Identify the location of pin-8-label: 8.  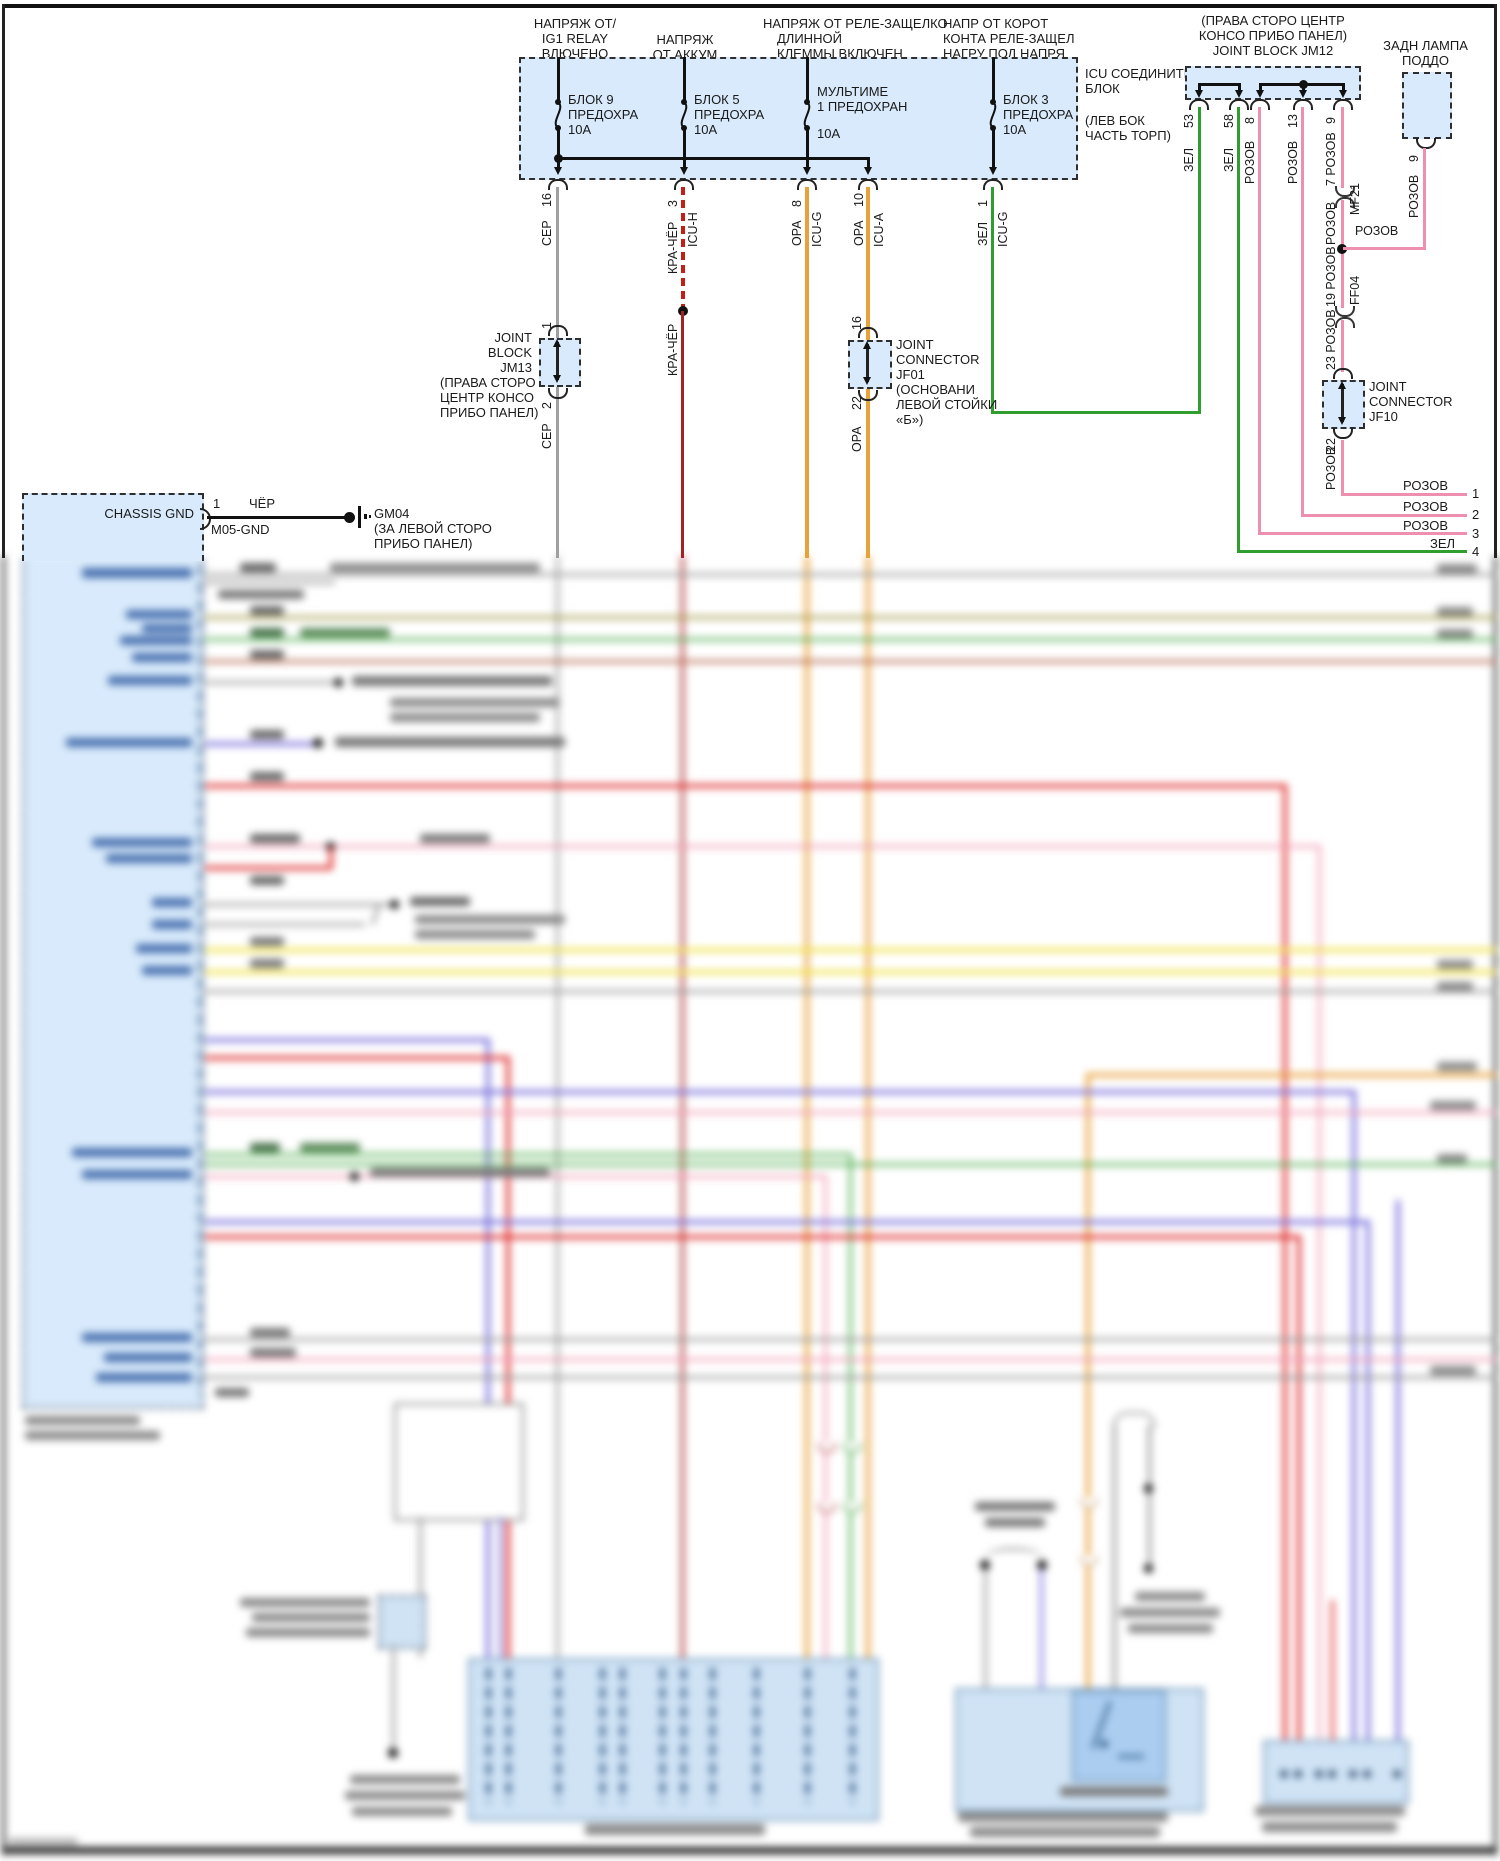
(797, 203).